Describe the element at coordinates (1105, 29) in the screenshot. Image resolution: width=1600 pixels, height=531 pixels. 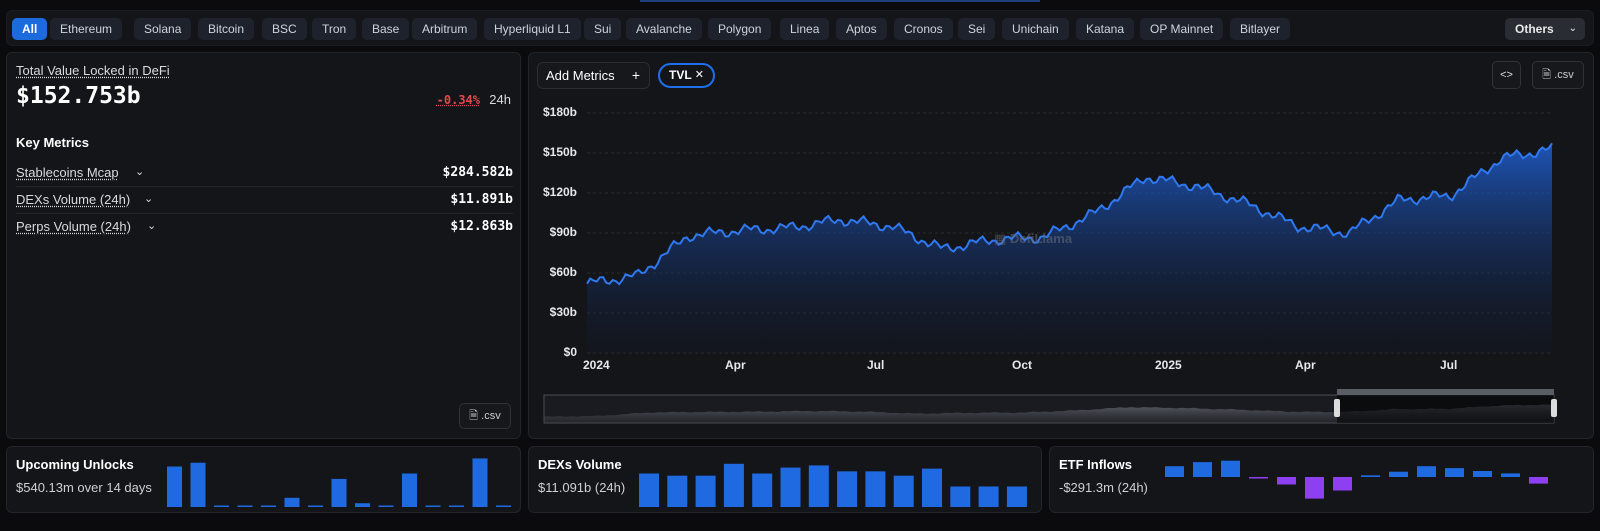
I see `chain-tab-katana: Katana` at that location.